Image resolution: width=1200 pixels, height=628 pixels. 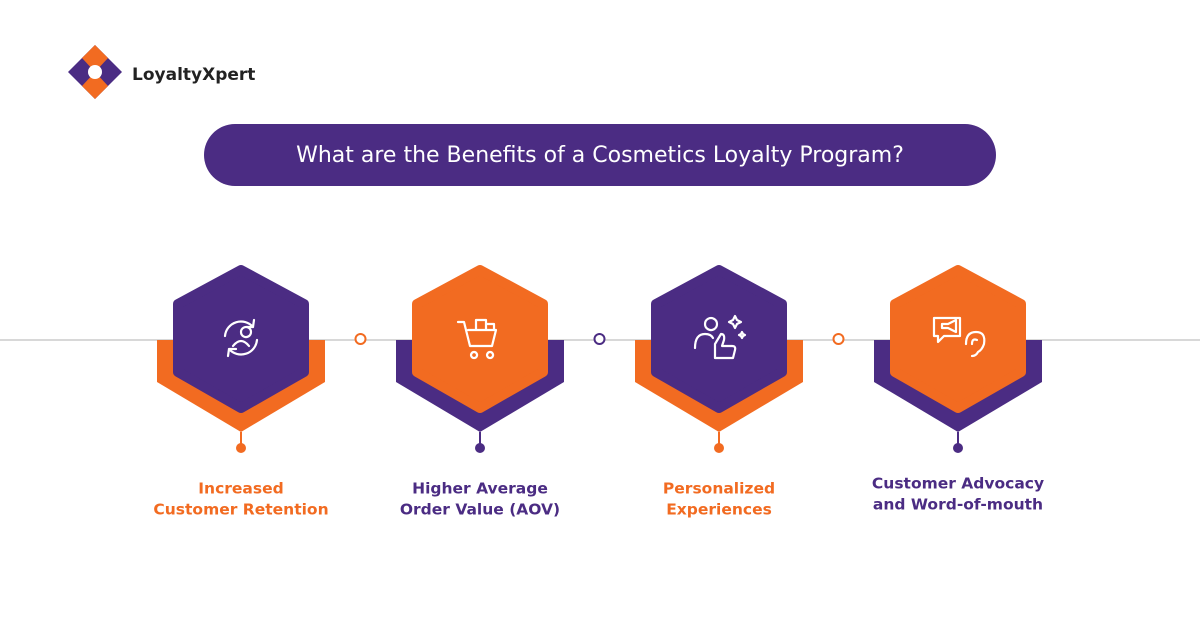 I want to click on benefit-label: Order Value (AOV), so click(x=480, y=510).